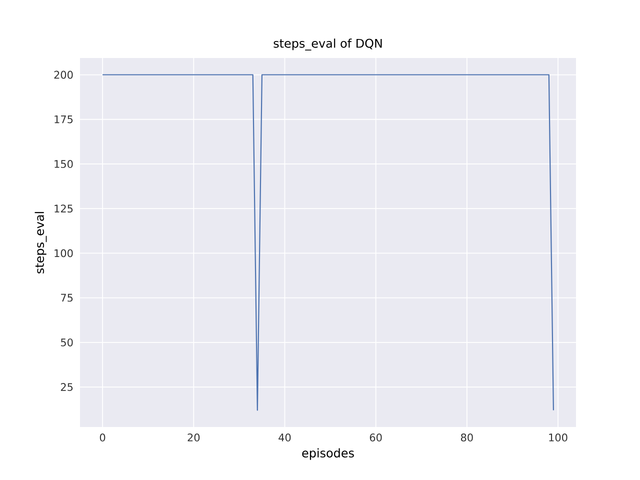 The image size is (640, 480). I want to click on y-tick-label: 50, so click(66, 342).